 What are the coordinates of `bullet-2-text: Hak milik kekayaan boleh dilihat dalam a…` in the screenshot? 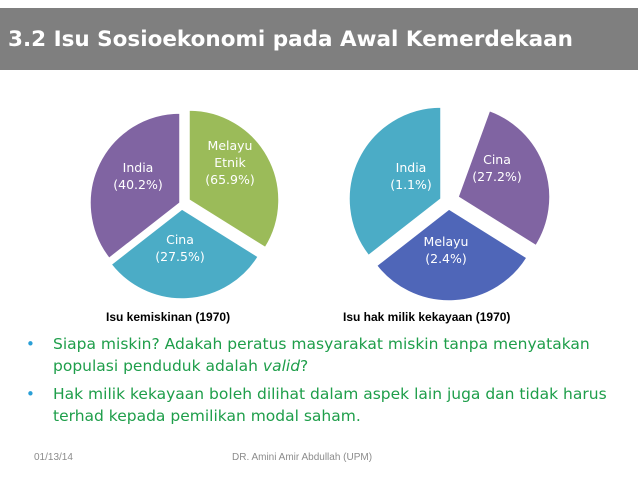 It's located at (330, 405).